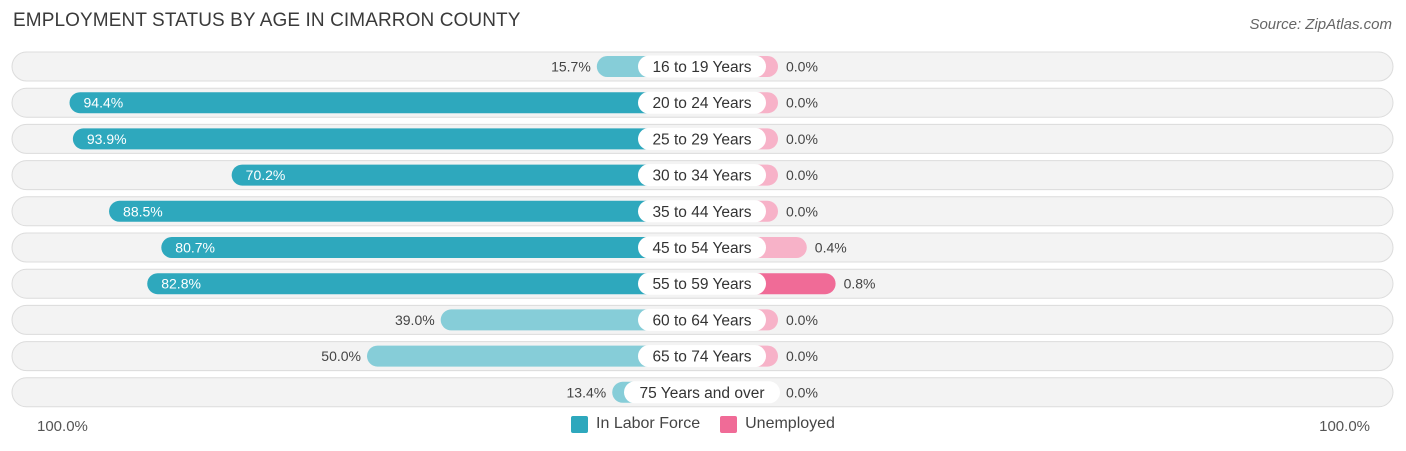 Image resolution: width=1406 pixels, height=451 pixels. I want to click on category-label: 45 to 54 Years, so click(701, 248).